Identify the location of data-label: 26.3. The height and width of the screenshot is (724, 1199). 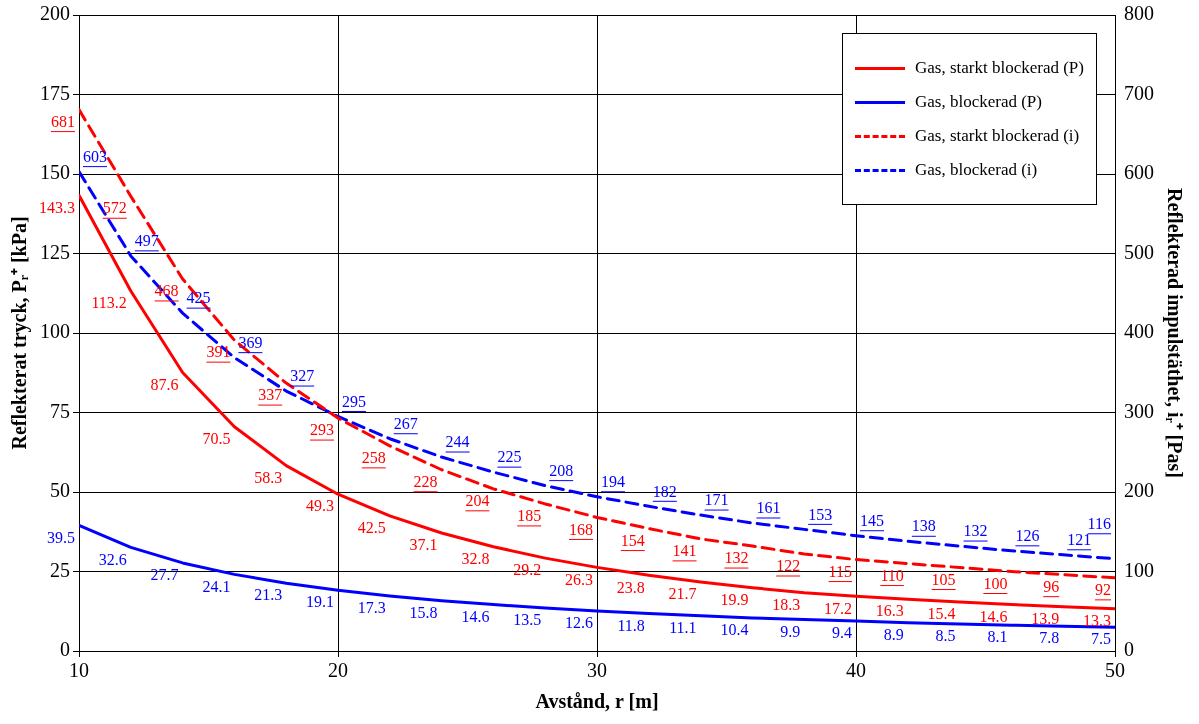
(579, 579).